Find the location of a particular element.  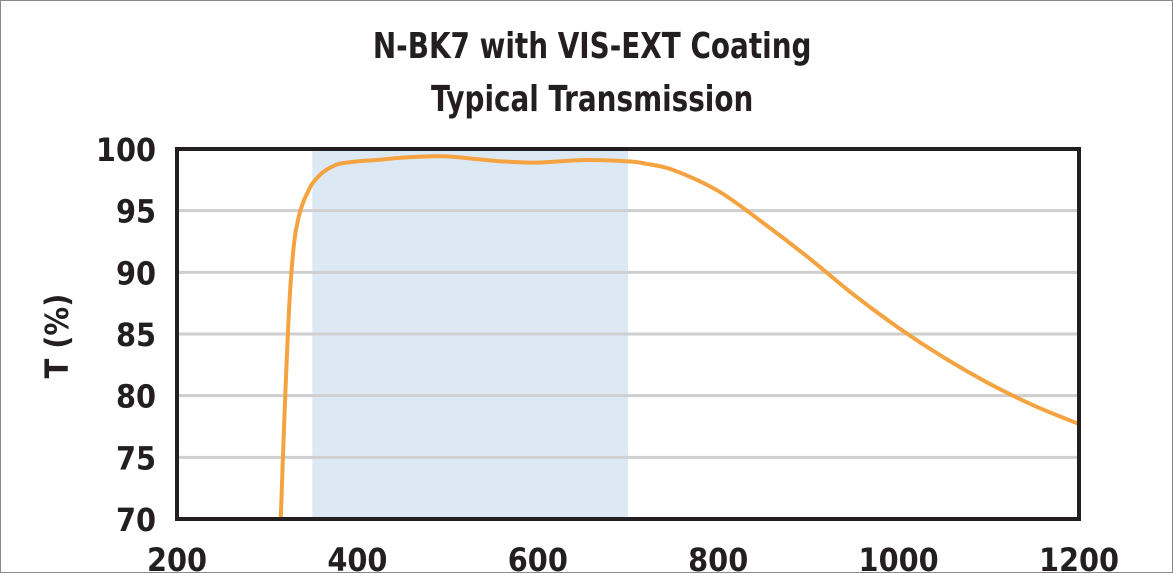

y-tick-label-100: 100 is located at coordinates (126, 150).